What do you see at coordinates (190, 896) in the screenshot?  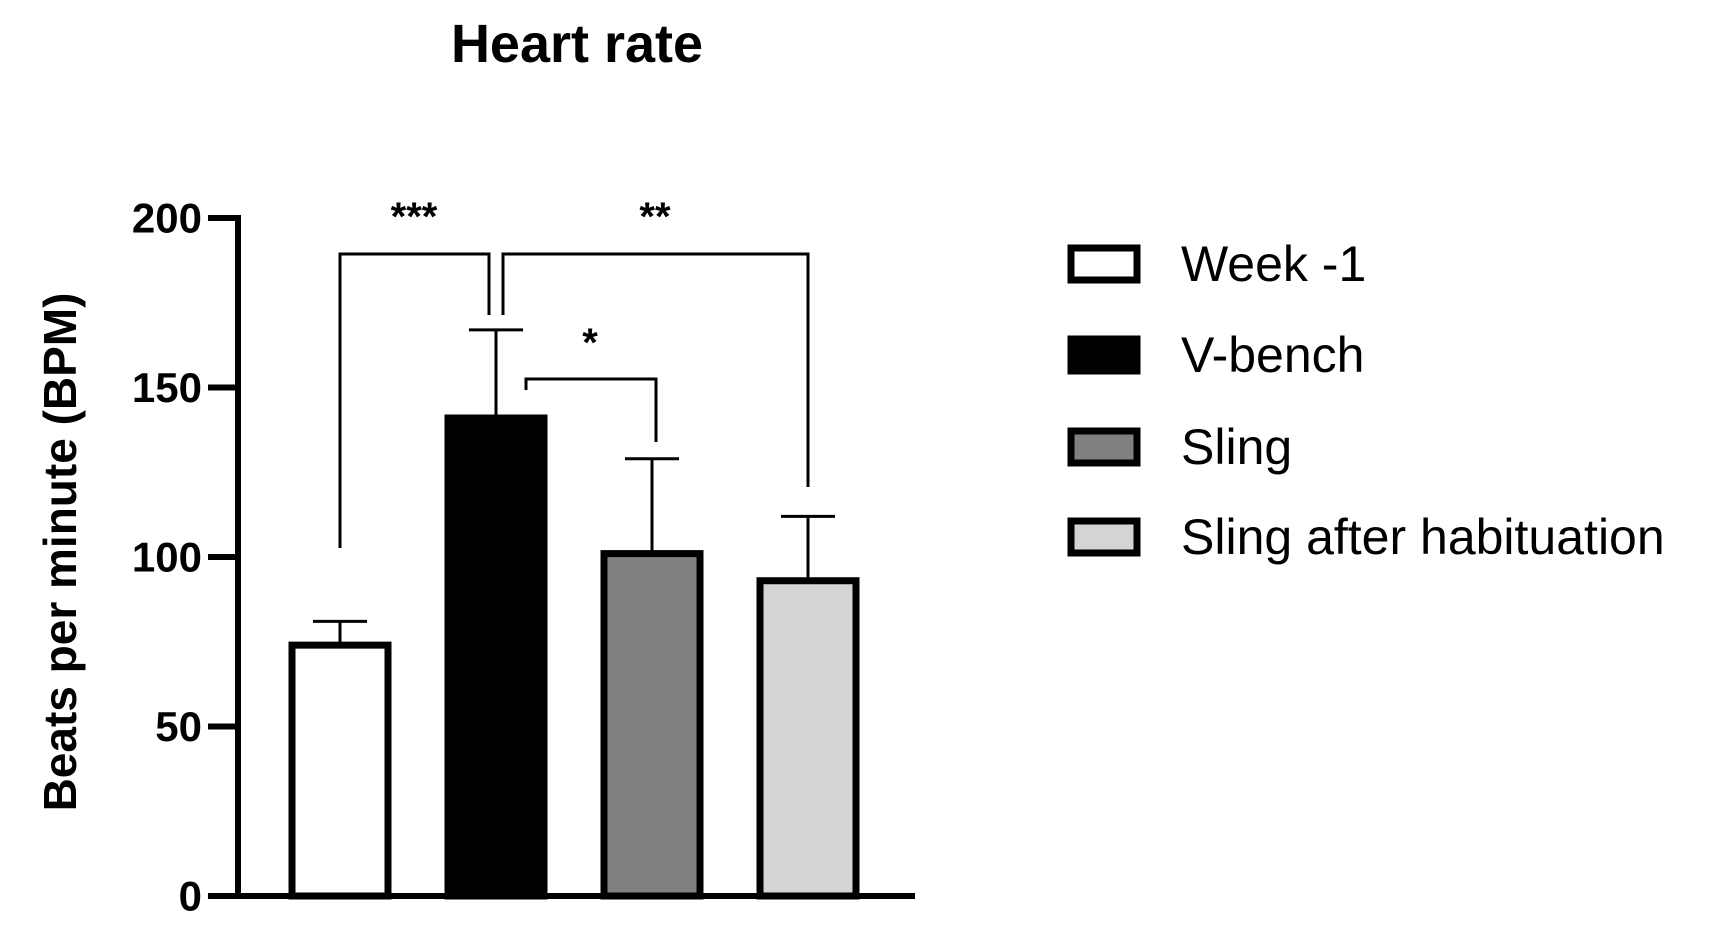 I see `y-tick-label: 0` at bounding box center [190, 896].